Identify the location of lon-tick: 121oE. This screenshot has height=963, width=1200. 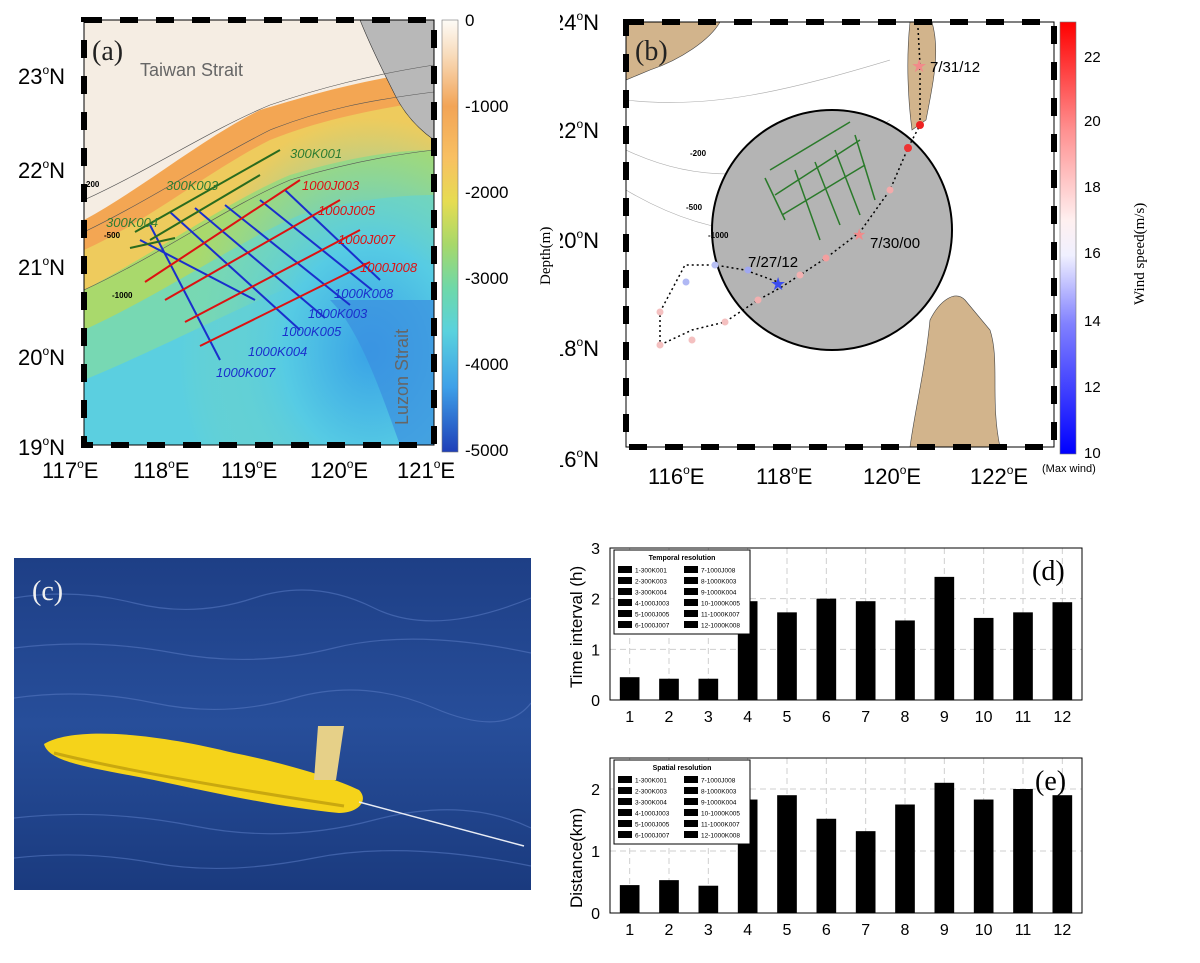
(426, 470).